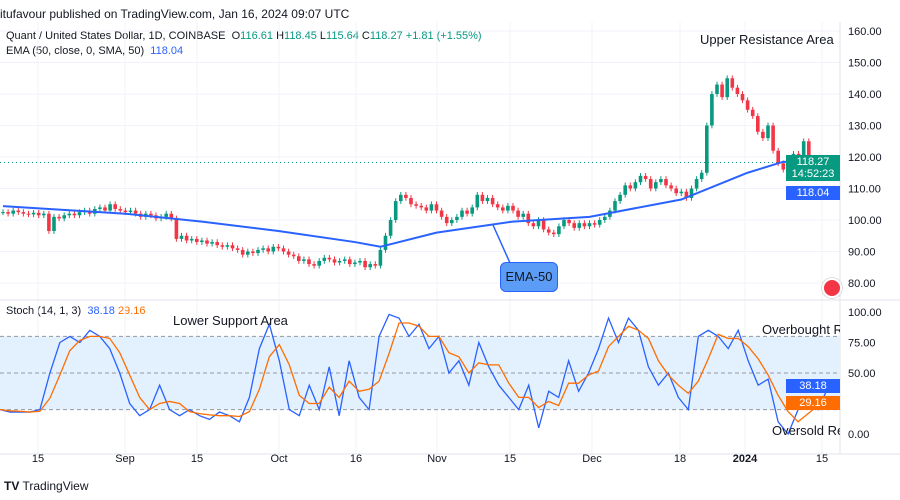 The image size is (900, 500). I want to click on price-axis-label: 140.00, so click(865, 95).